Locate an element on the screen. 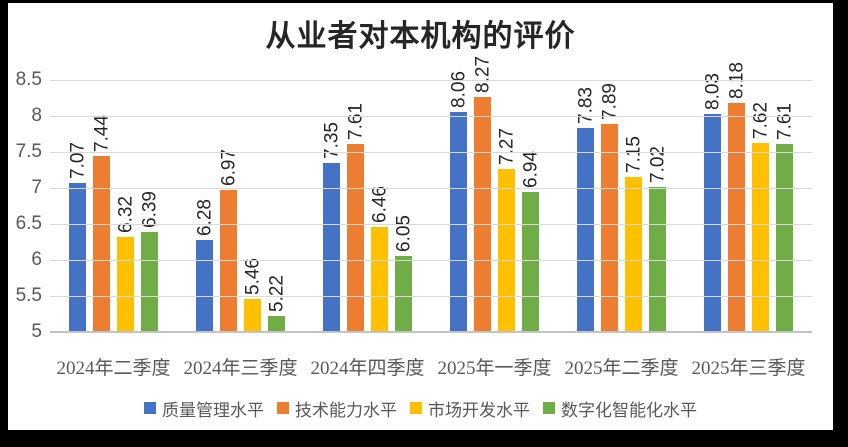  bar-slot: 8.06 is located at coordinates (458, 201).